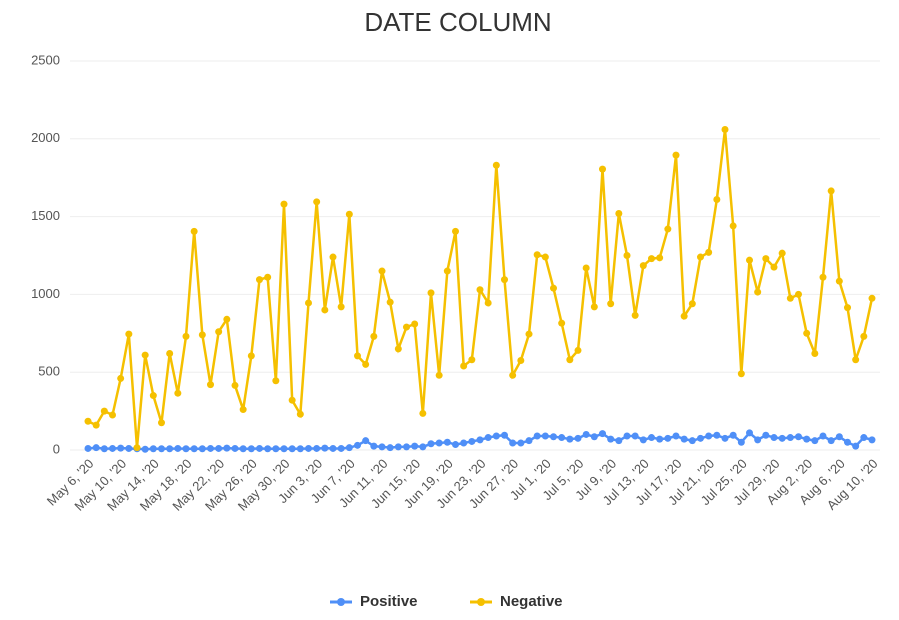 Image resolution: width=899 pixels, height=620 pixels. Describe the element at coordinates (49, 371) in the screenshot. I see `y-tick-label: 500` at that location.